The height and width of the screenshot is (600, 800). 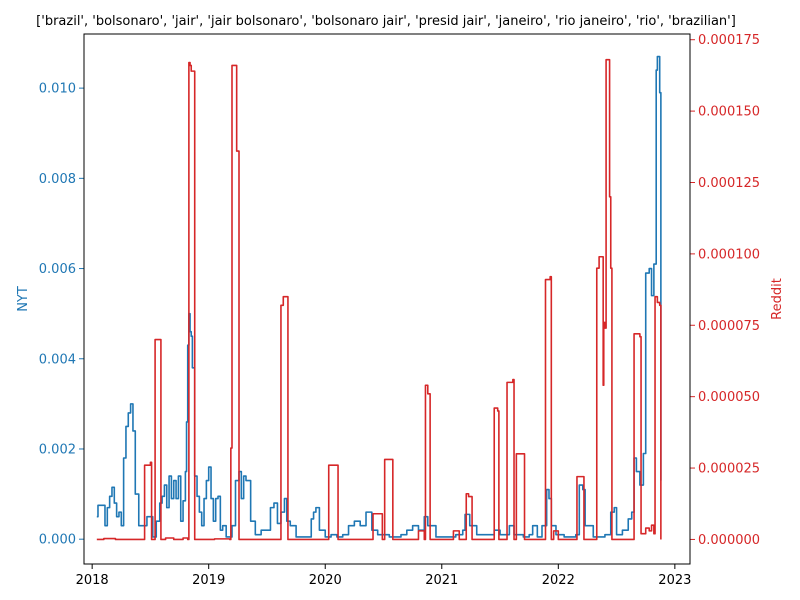 I want to click on x-tick-label: 2018, so click(x=92, y=580).